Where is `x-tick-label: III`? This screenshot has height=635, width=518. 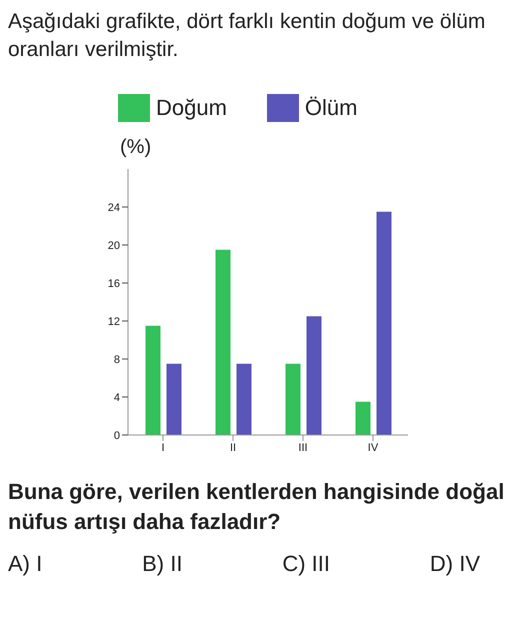 x-tick-label: III is located at coordinates (303, 448).